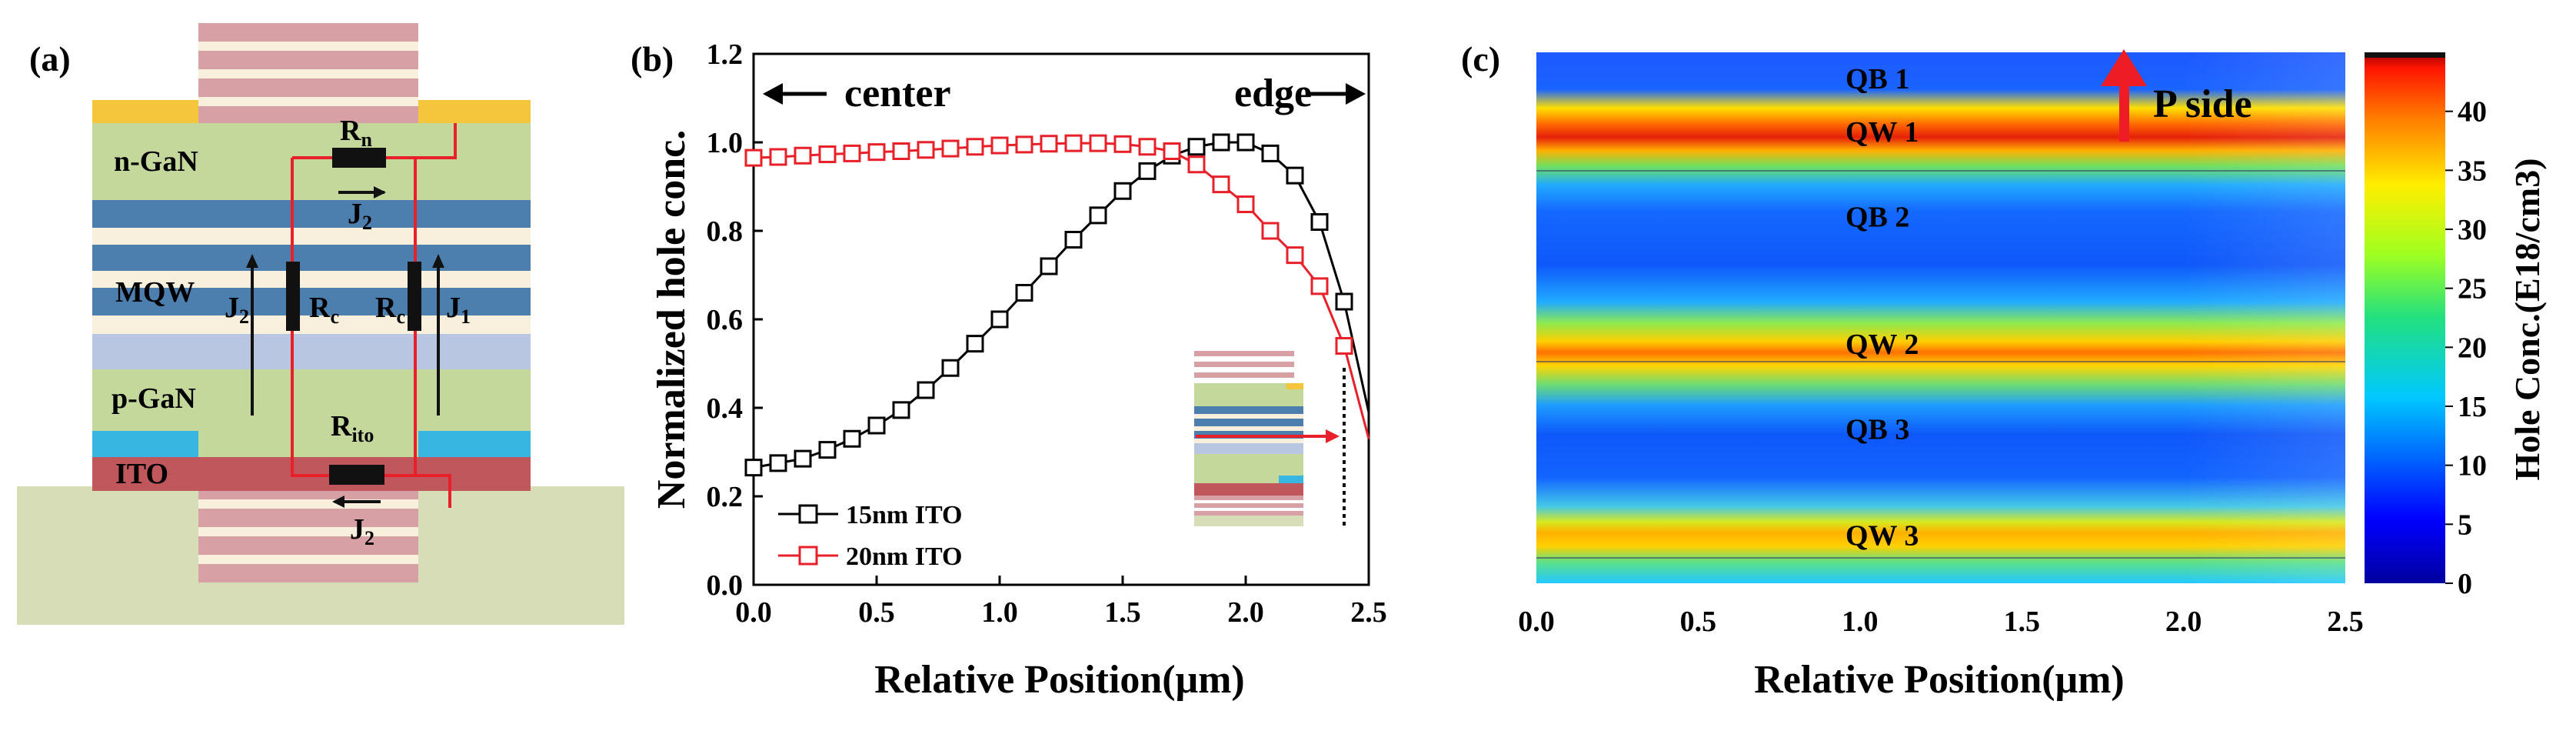 This screenshot has height=731, width=2576. I want to click on p-side-text: P side, so click(2202, 104).